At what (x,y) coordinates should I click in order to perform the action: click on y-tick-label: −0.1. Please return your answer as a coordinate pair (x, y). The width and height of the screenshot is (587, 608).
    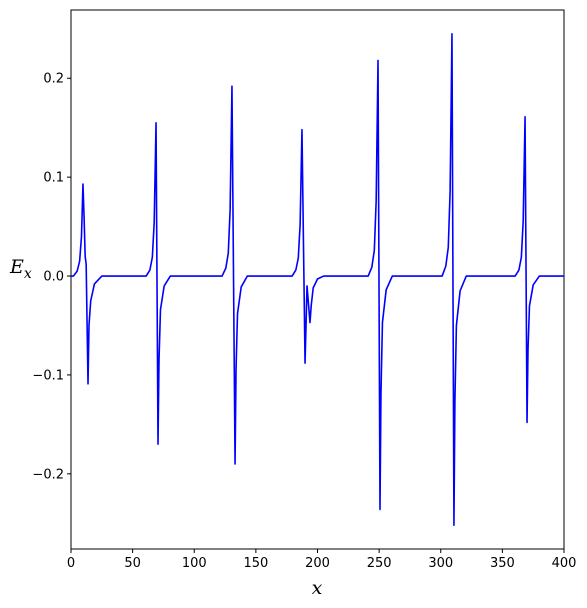
    Looking at the image, I should click on (48, 375).